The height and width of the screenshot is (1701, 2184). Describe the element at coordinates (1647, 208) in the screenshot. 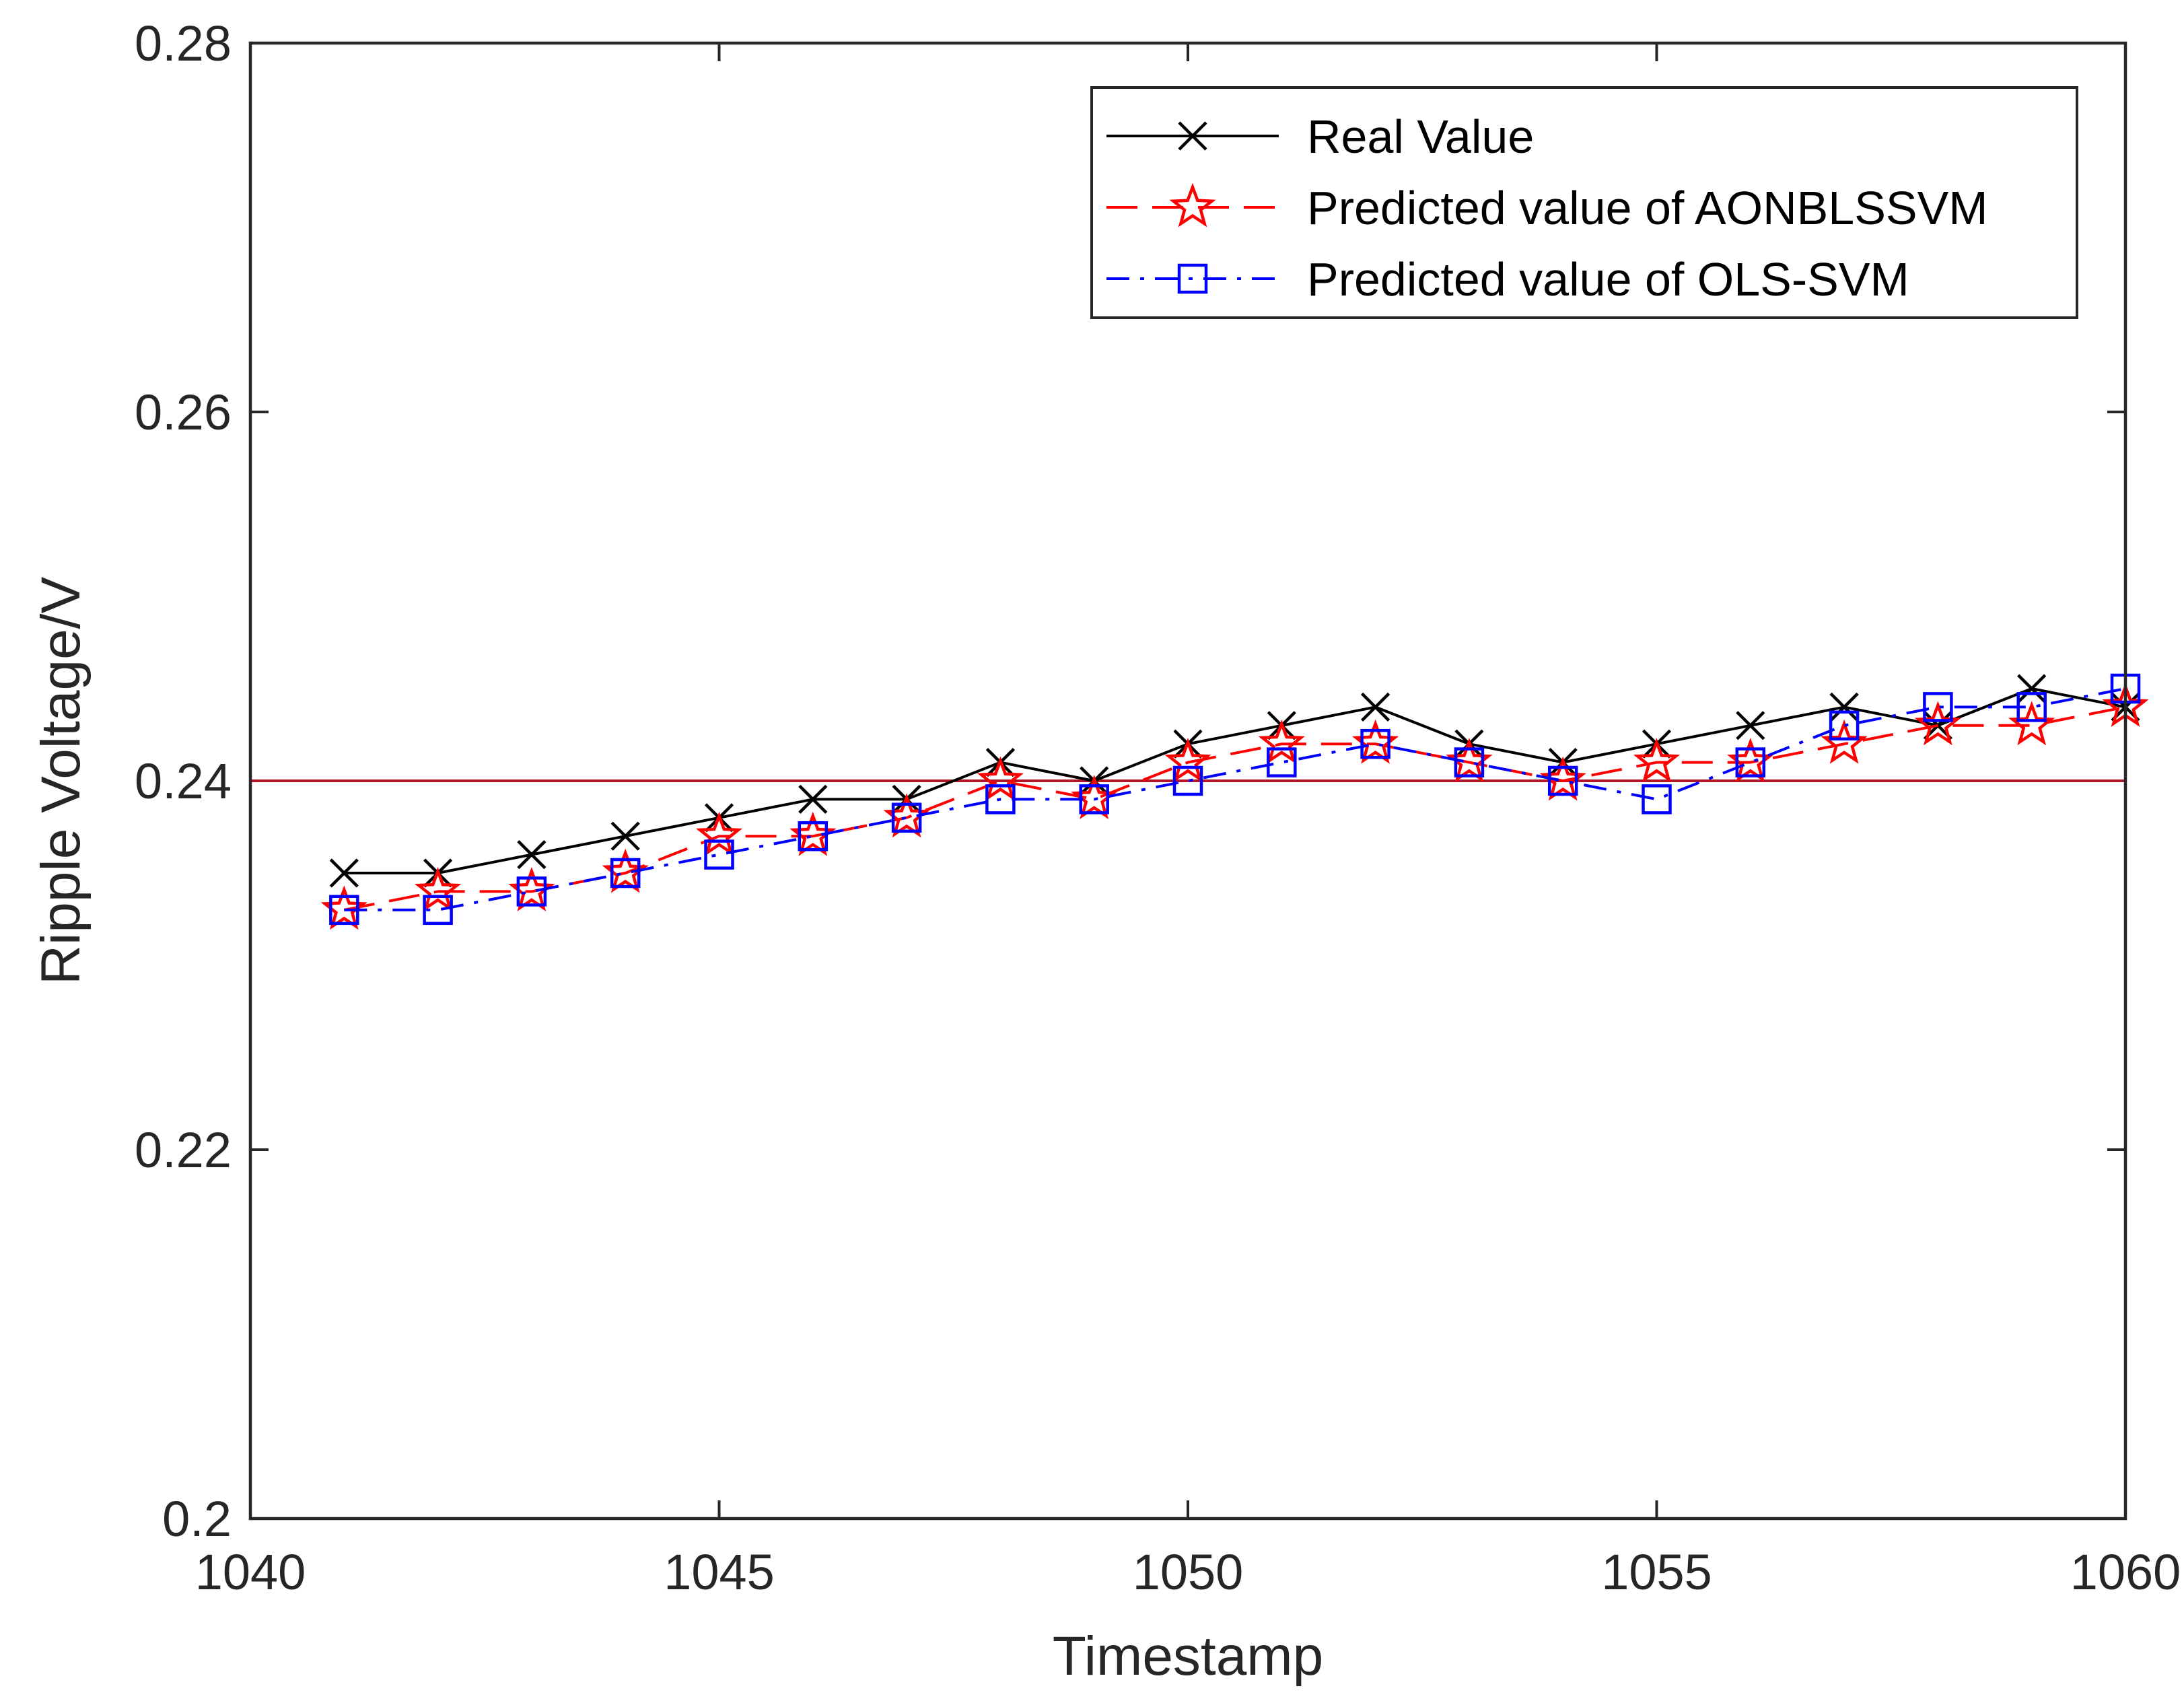

I see `legend-label-1: Predicted value of AONBLSSVM` at that location.